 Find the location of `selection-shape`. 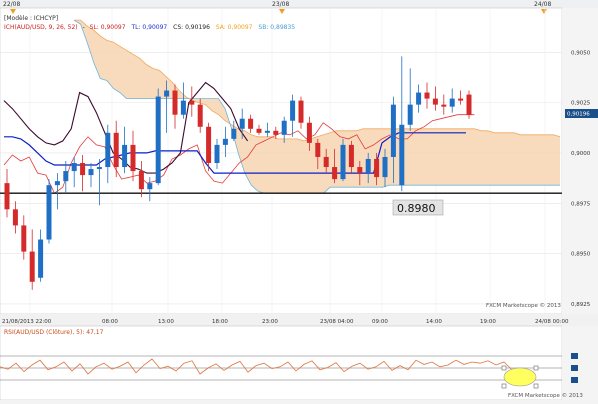

selection-shape is located at coordinates (520, 377).